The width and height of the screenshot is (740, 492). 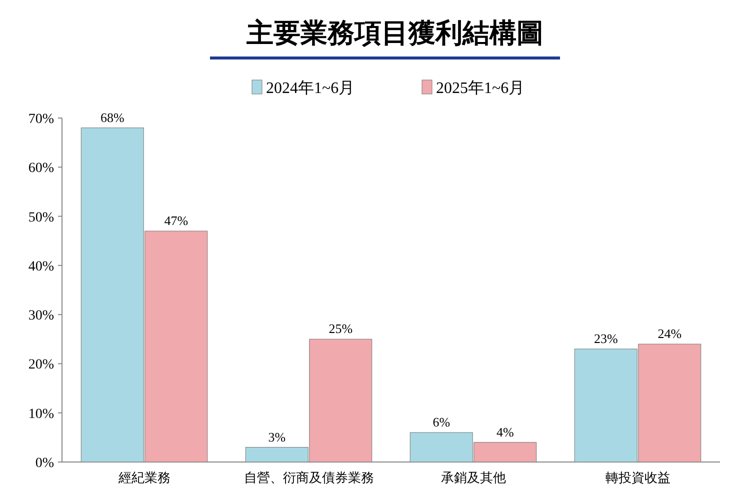 What do you see at coordinates (340, 328) in the screenshot?
I see `data-label: 25%` at bounding box center [340, 328].